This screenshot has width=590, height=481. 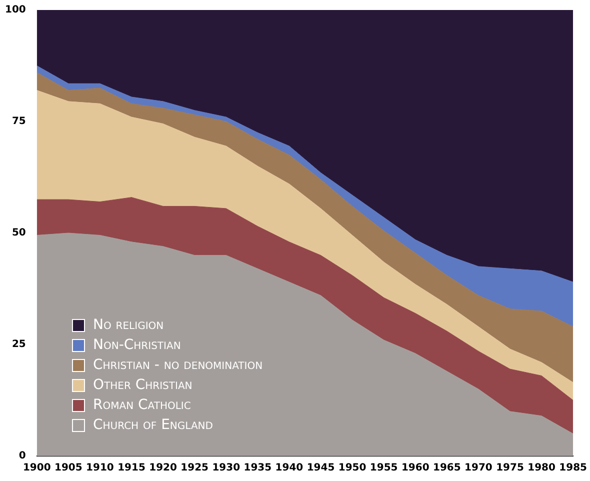 What do you see at coordinates (22, 456) in the screenshot?
I see `y-tick-label: 0` at bounding box center [22, 456].